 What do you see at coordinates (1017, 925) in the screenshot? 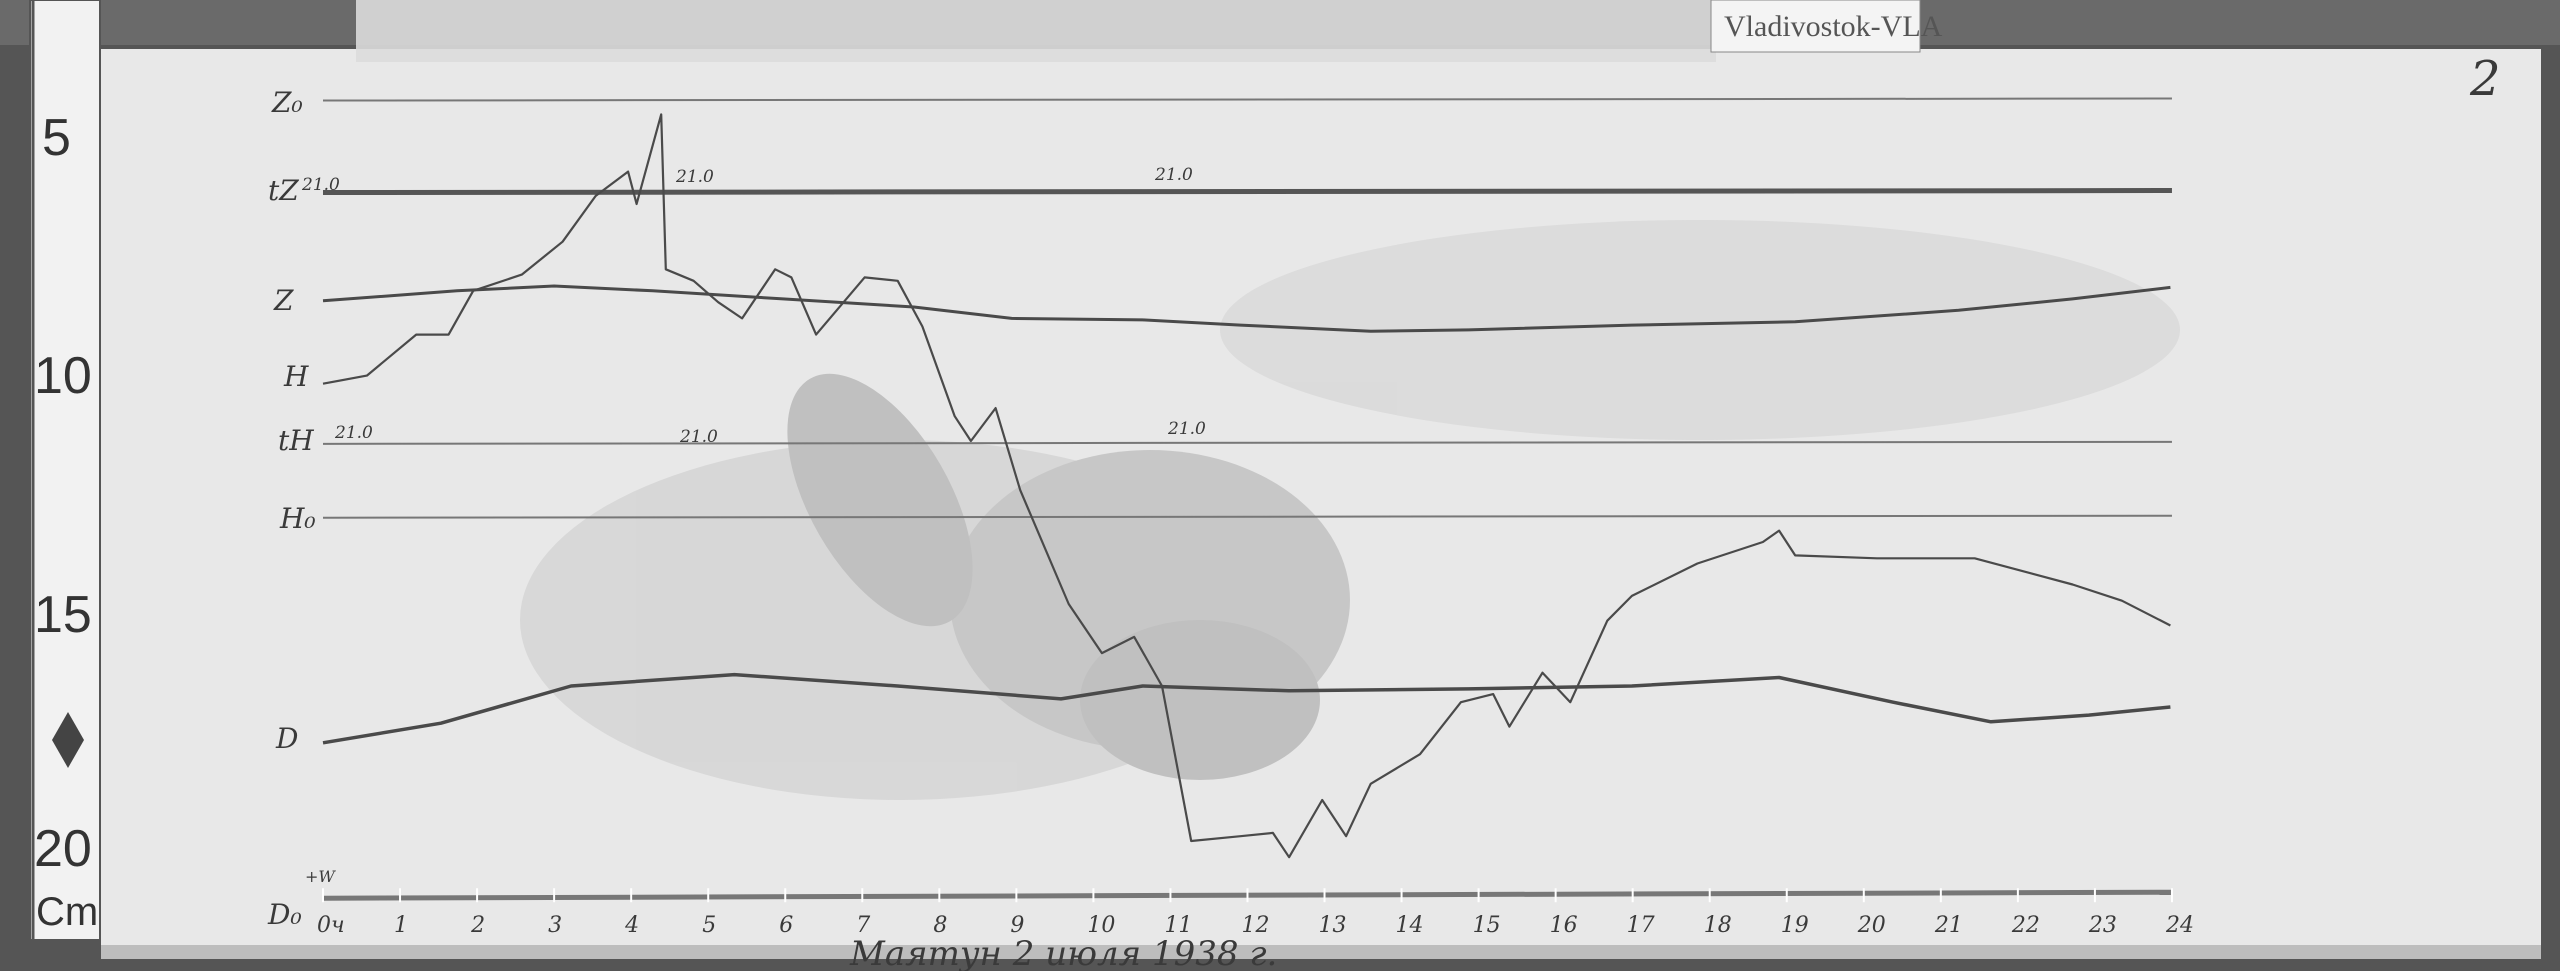
I see `time-tick-label: 9` at bounding box center [1017, 925].